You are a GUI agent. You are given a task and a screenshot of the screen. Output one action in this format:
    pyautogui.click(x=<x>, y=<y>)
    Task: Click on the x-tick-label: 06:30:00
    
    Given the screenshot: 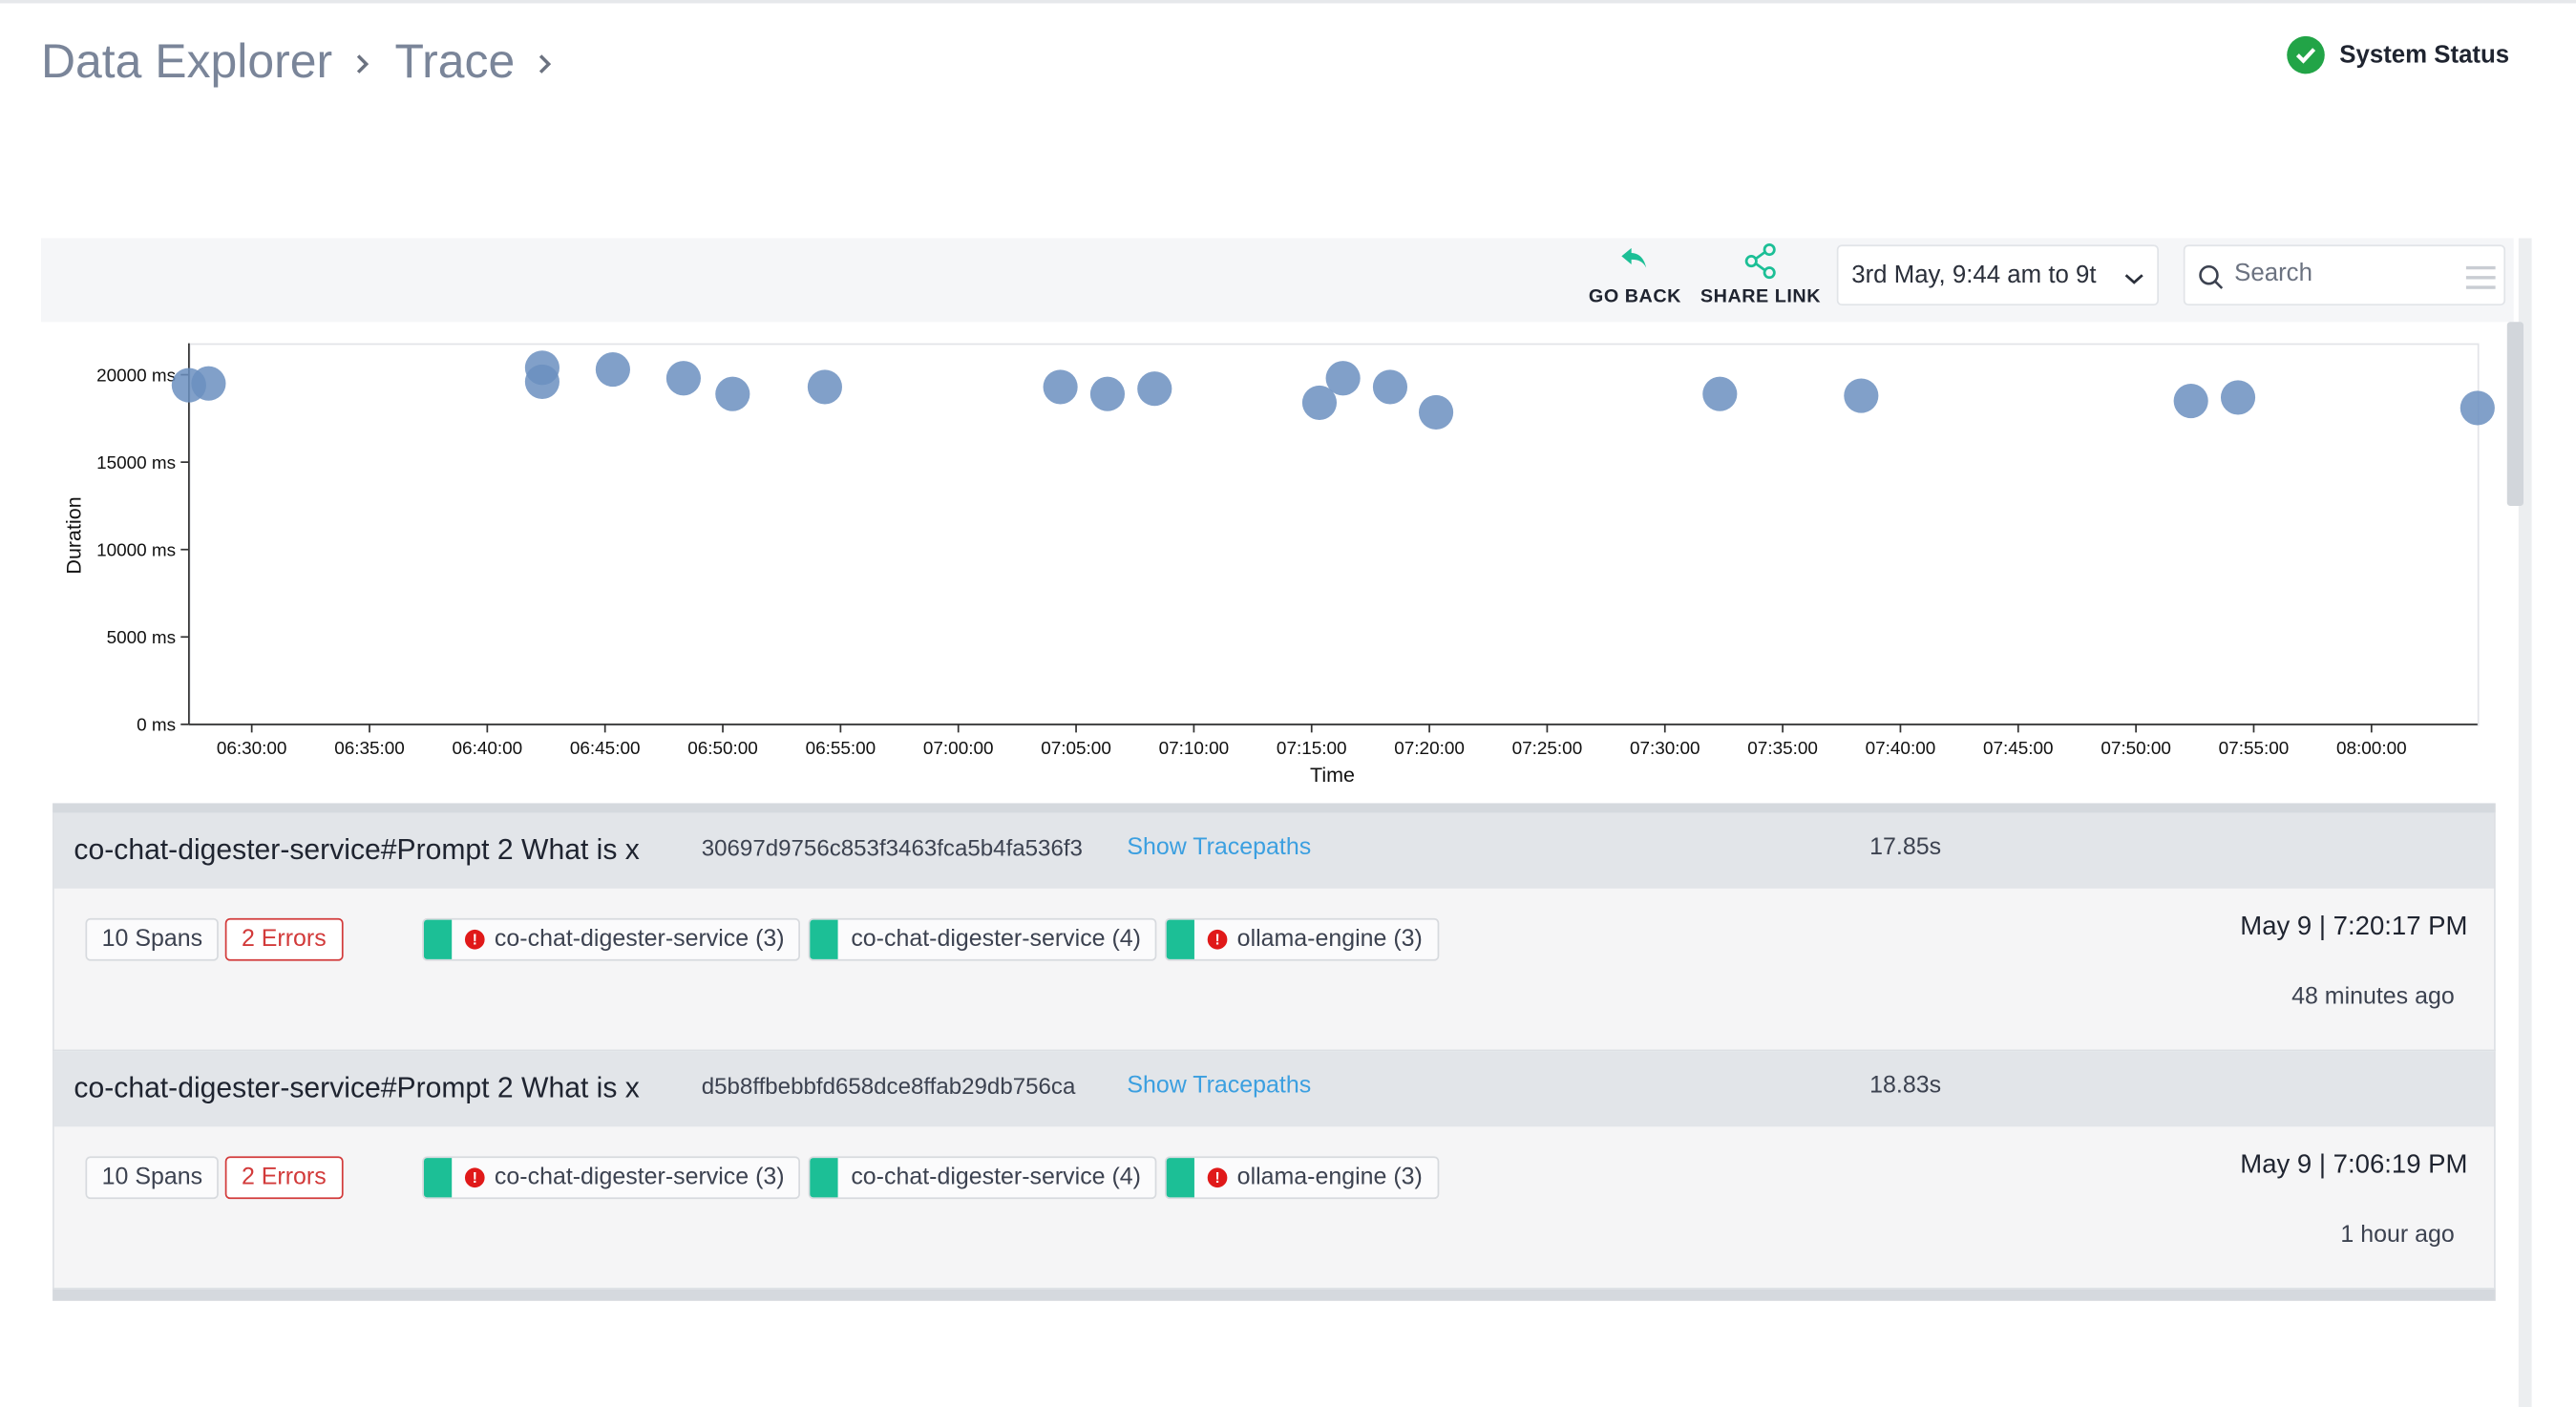 What is the action you would take?
    pyautogui.click(x=252, y=749)
    